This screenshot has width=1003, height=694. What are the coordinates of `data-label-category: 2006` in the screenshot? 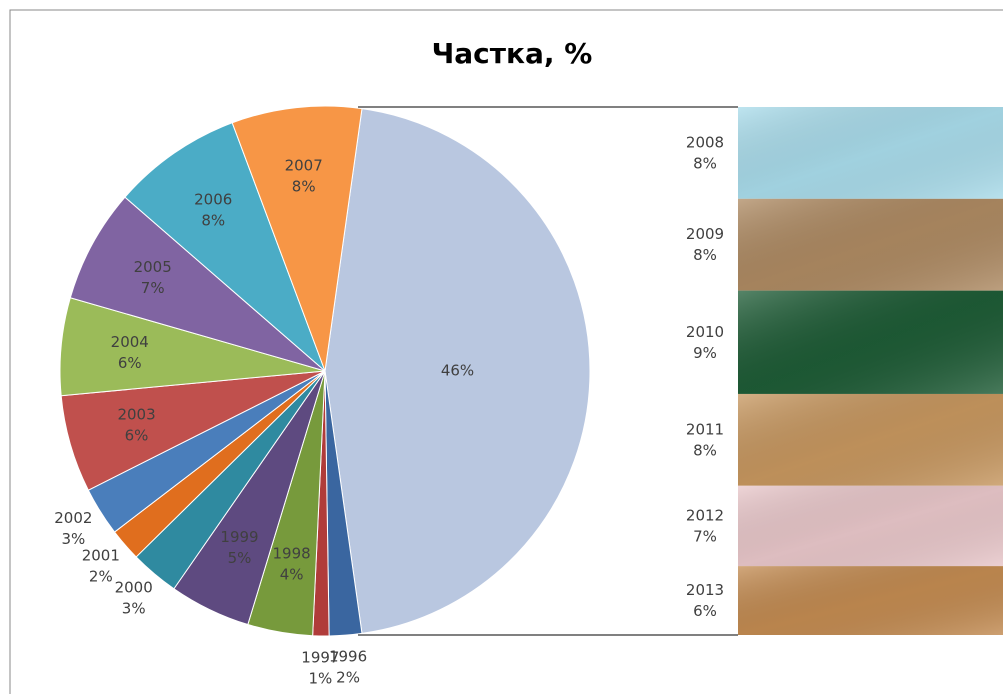 It's located at (213, 199).